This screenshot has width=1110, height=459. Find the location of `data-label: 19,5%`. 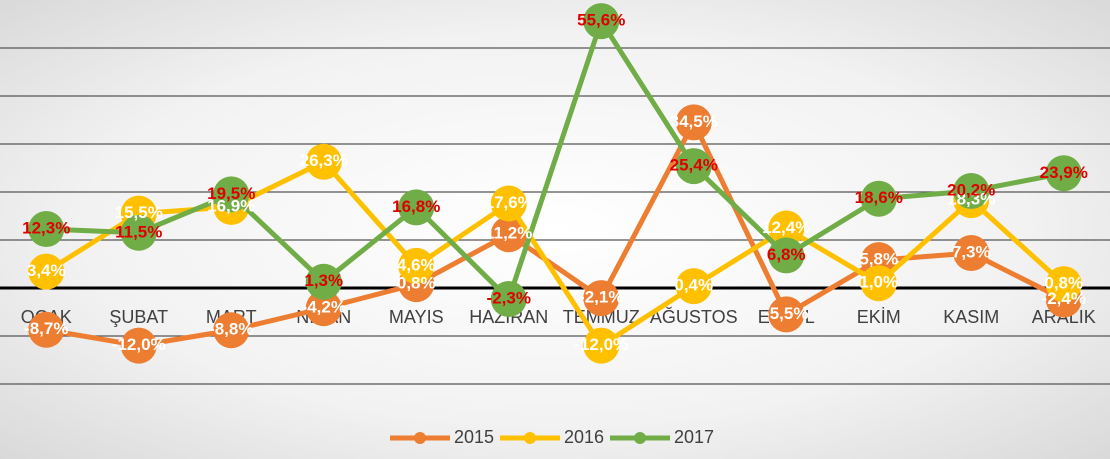

data-label: 19,5% is located at coordinates (231, 193).